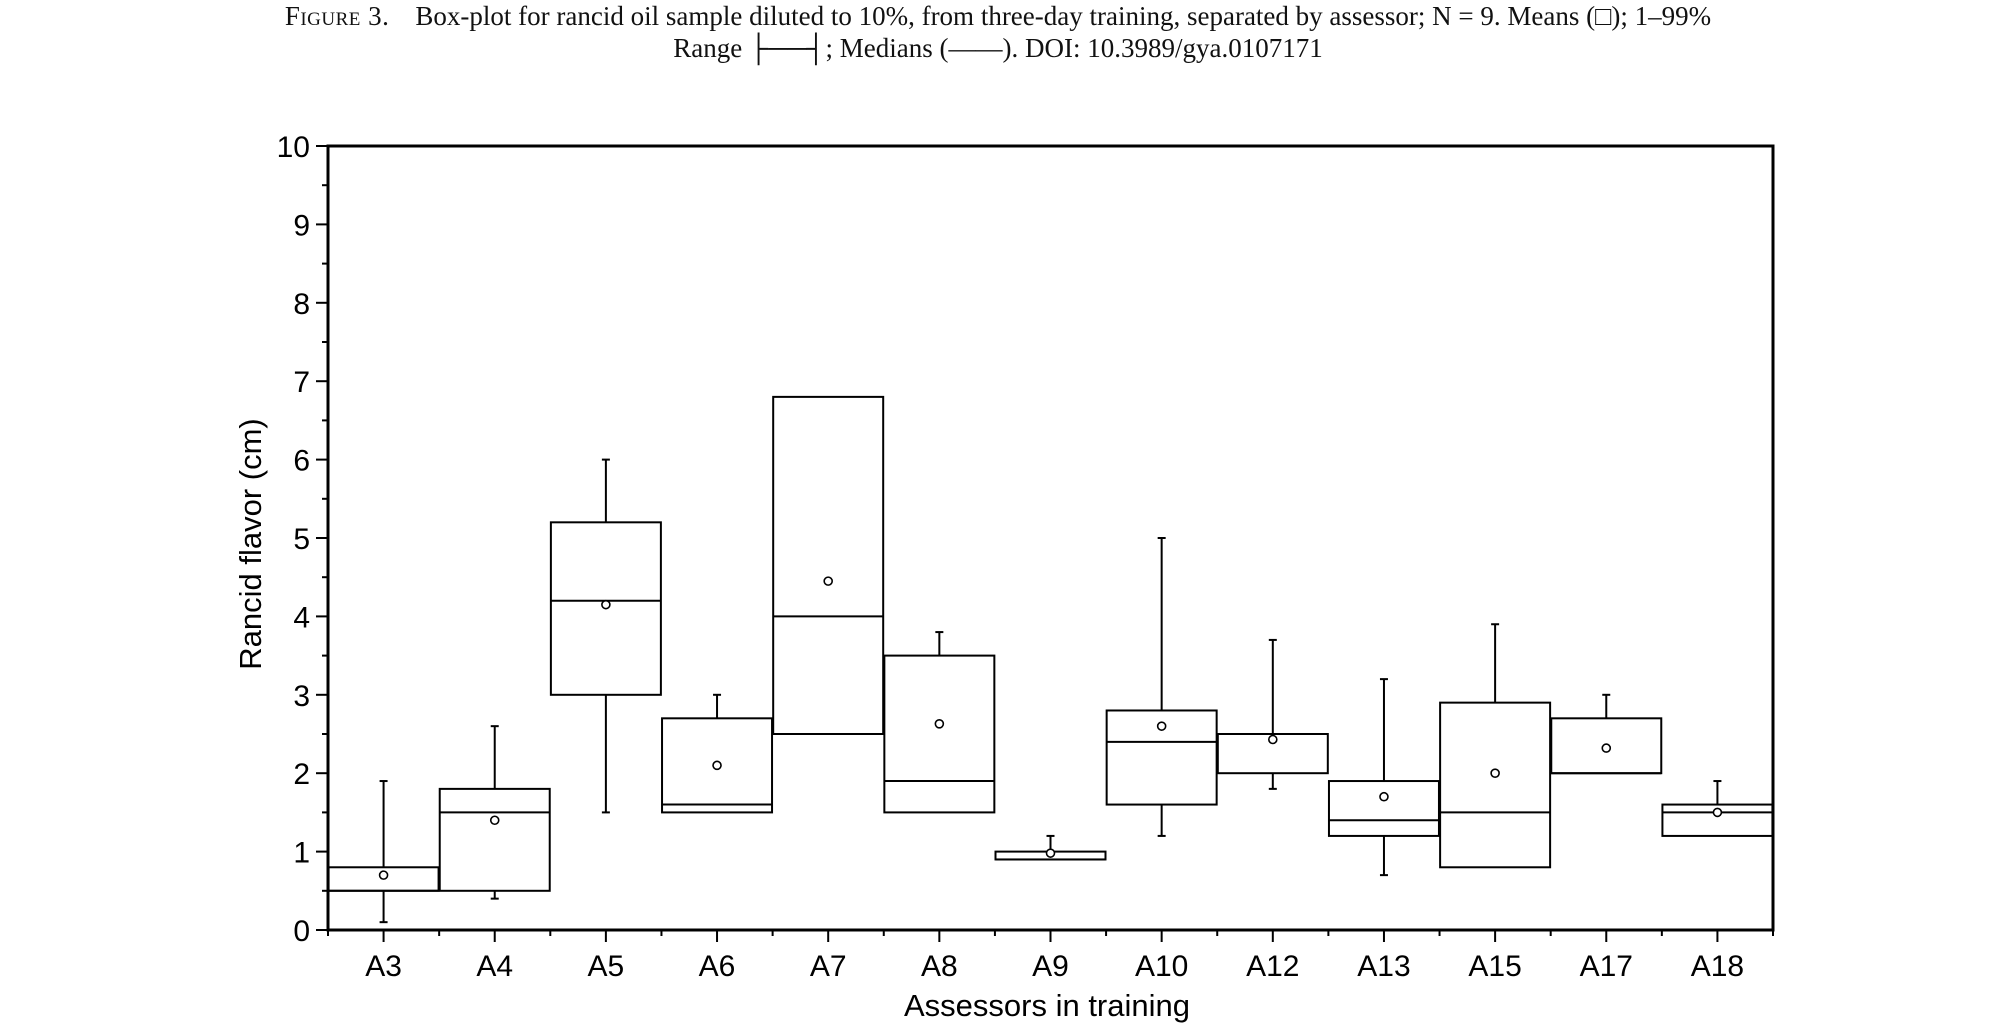 The height and width of the screenshot is (1026, 1996). What do you see at coordinates (337, 16) in the screenshot?
I see `caption-figure-label: Figure 3.` at bounding box center [337, 16].